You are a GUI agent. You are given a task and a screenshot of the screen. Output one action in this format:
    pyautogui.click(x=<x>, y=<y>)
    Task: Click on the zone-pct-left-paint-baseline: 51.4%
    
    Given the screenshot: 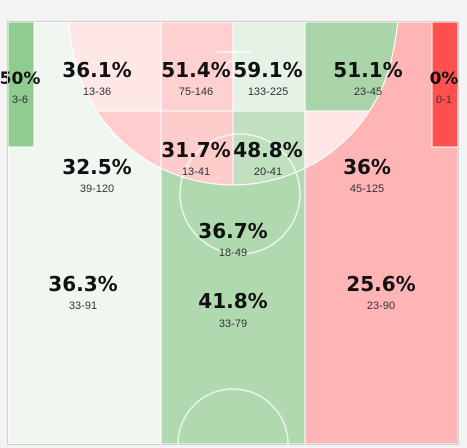 What is the action you would take?
    pyautogui.click(x=195, y=70)
    